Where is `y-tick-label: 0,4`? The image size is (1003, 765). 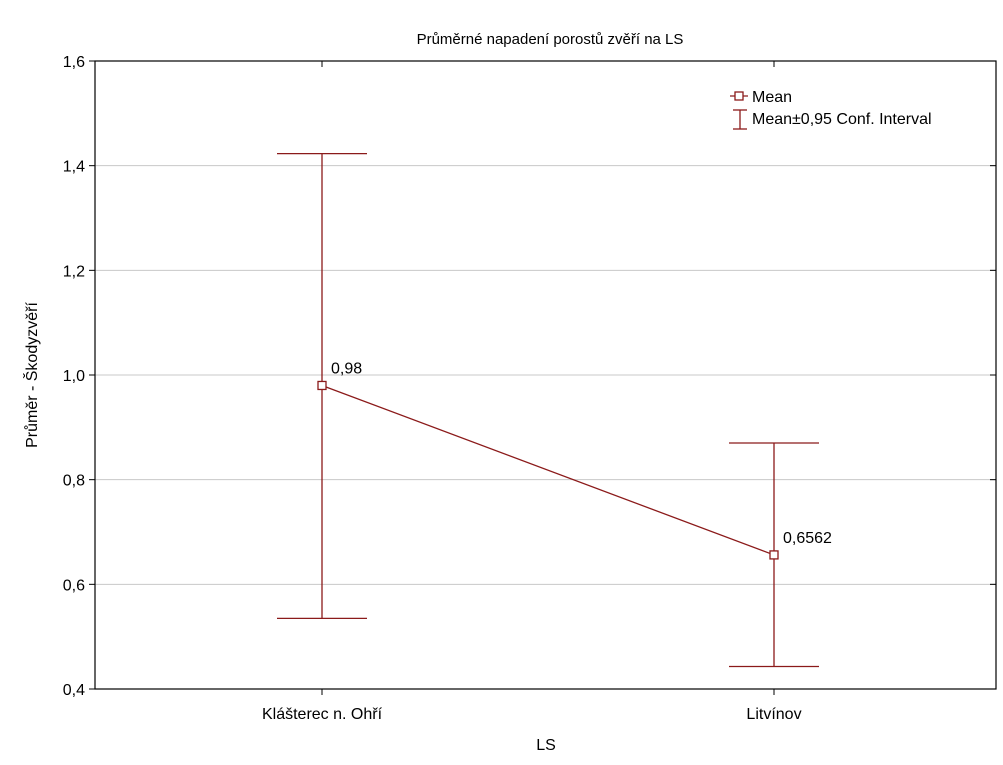 y-tick-label: 0,4 is located at coordinates (74, 690).